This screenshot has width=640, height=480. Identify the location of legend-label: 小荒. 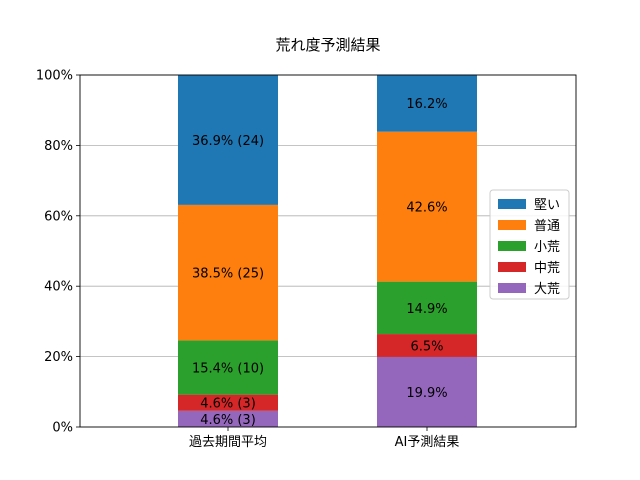
(547, 247).